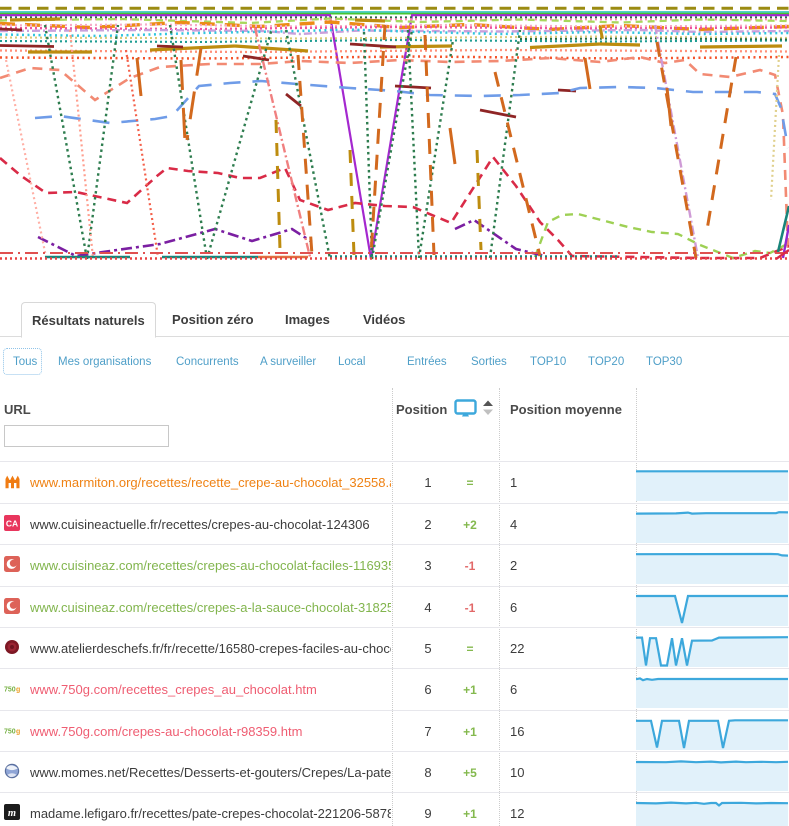 This screenshot has width=789, height=826. What do you see at coordinates (12, 813) in the screenshot?
I see `svg-text: m` at bounding box center [12, 813].